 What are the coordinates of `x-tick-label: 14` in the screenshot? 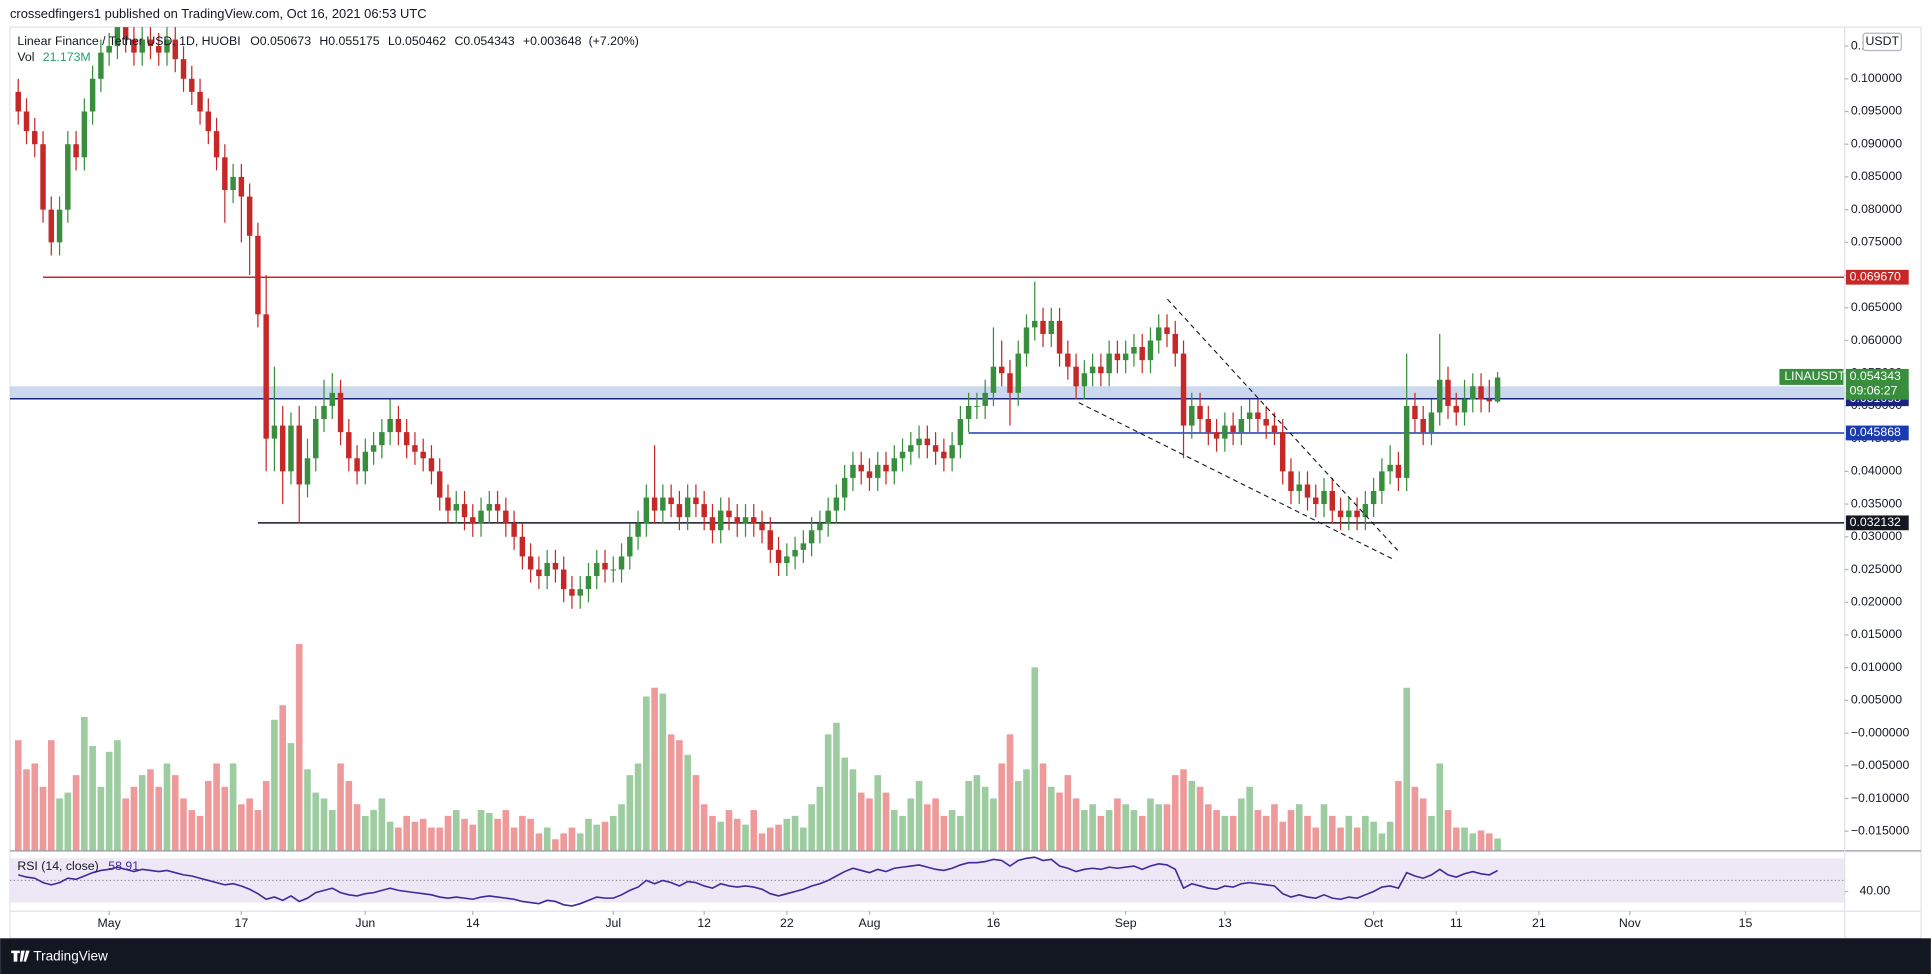 It's located at (473, 923).